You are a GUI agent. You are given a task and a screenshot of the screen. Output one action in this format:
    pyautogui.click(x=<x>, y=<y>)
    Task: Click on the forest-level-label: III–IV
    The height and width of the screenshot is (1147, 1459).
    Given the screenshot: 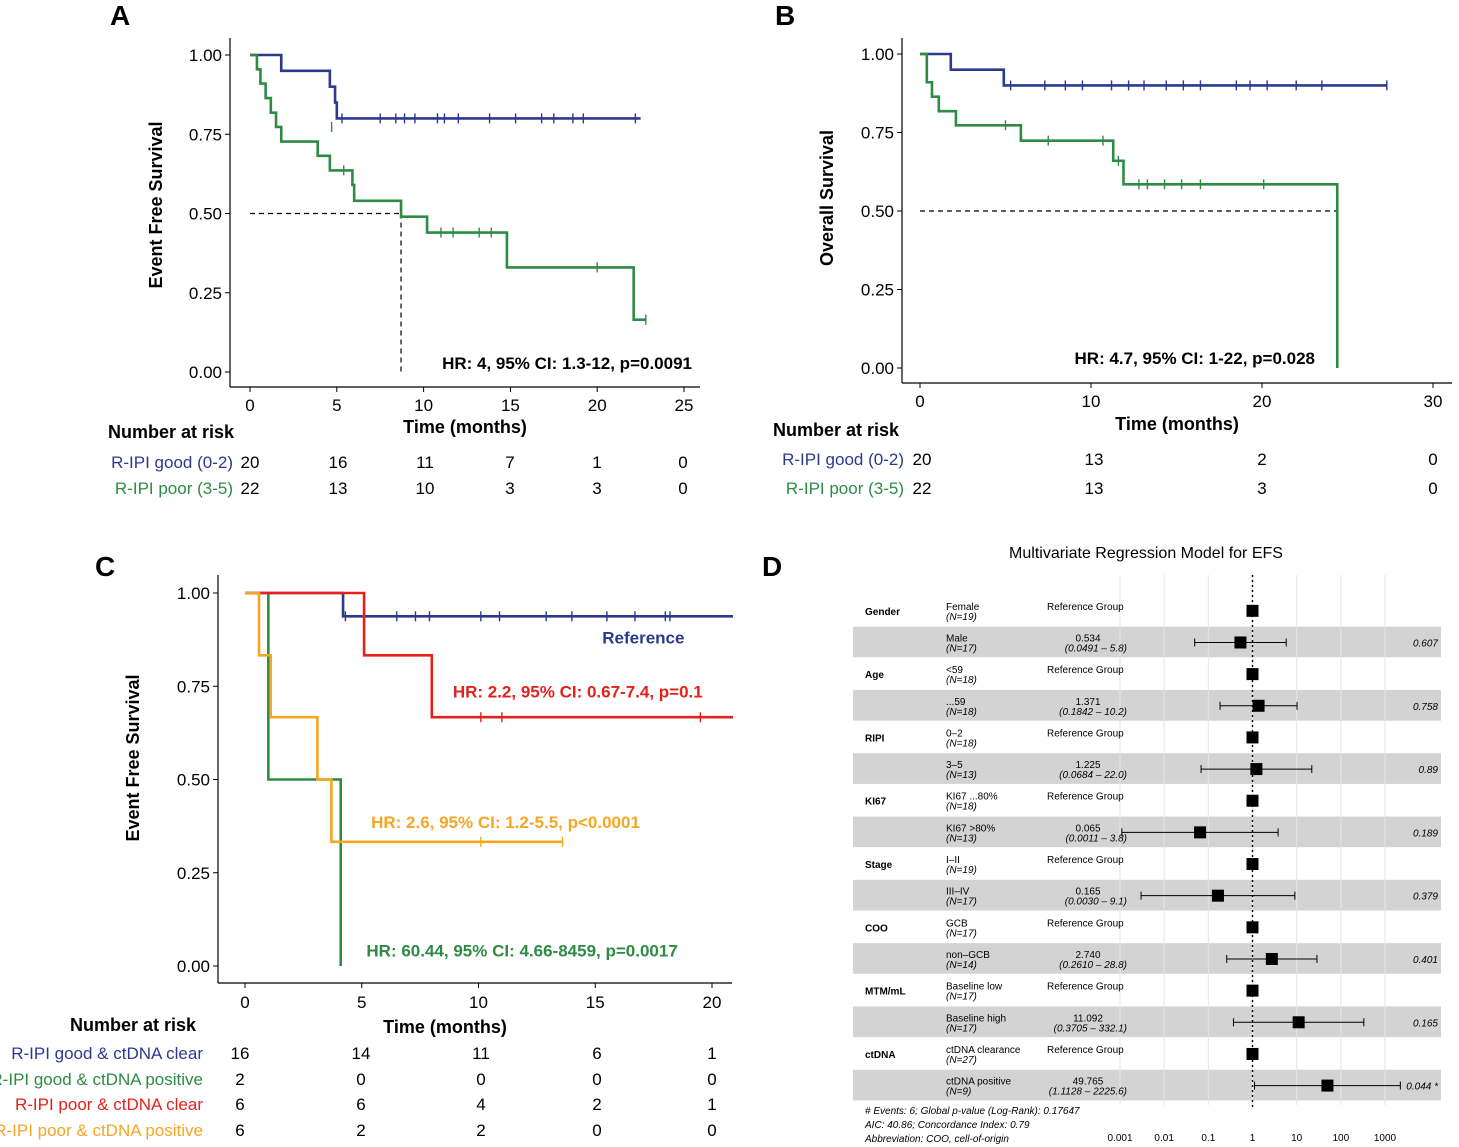 What is the action you would take?
    pyautogui.click(x=958, y=892)
    